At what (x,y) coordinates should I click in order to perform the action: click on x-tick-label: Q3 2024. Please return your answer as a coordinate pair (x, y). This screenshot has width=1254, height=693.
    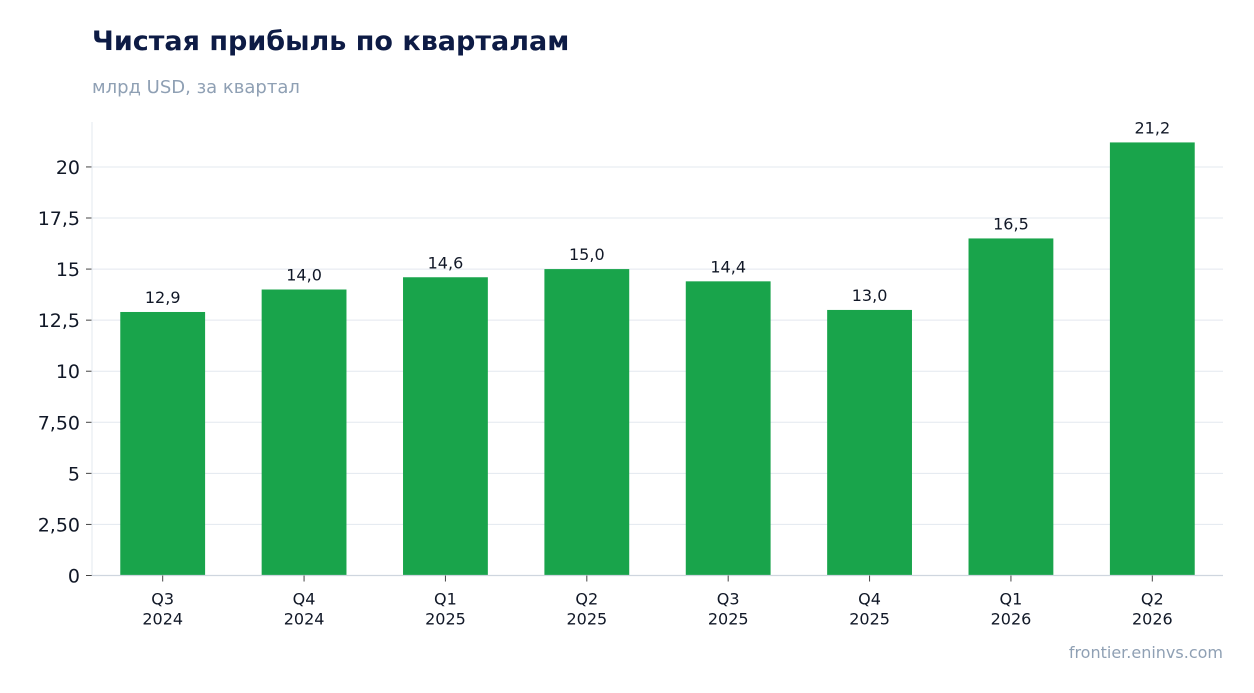
    Looking at the image, I should click on (162, 609).